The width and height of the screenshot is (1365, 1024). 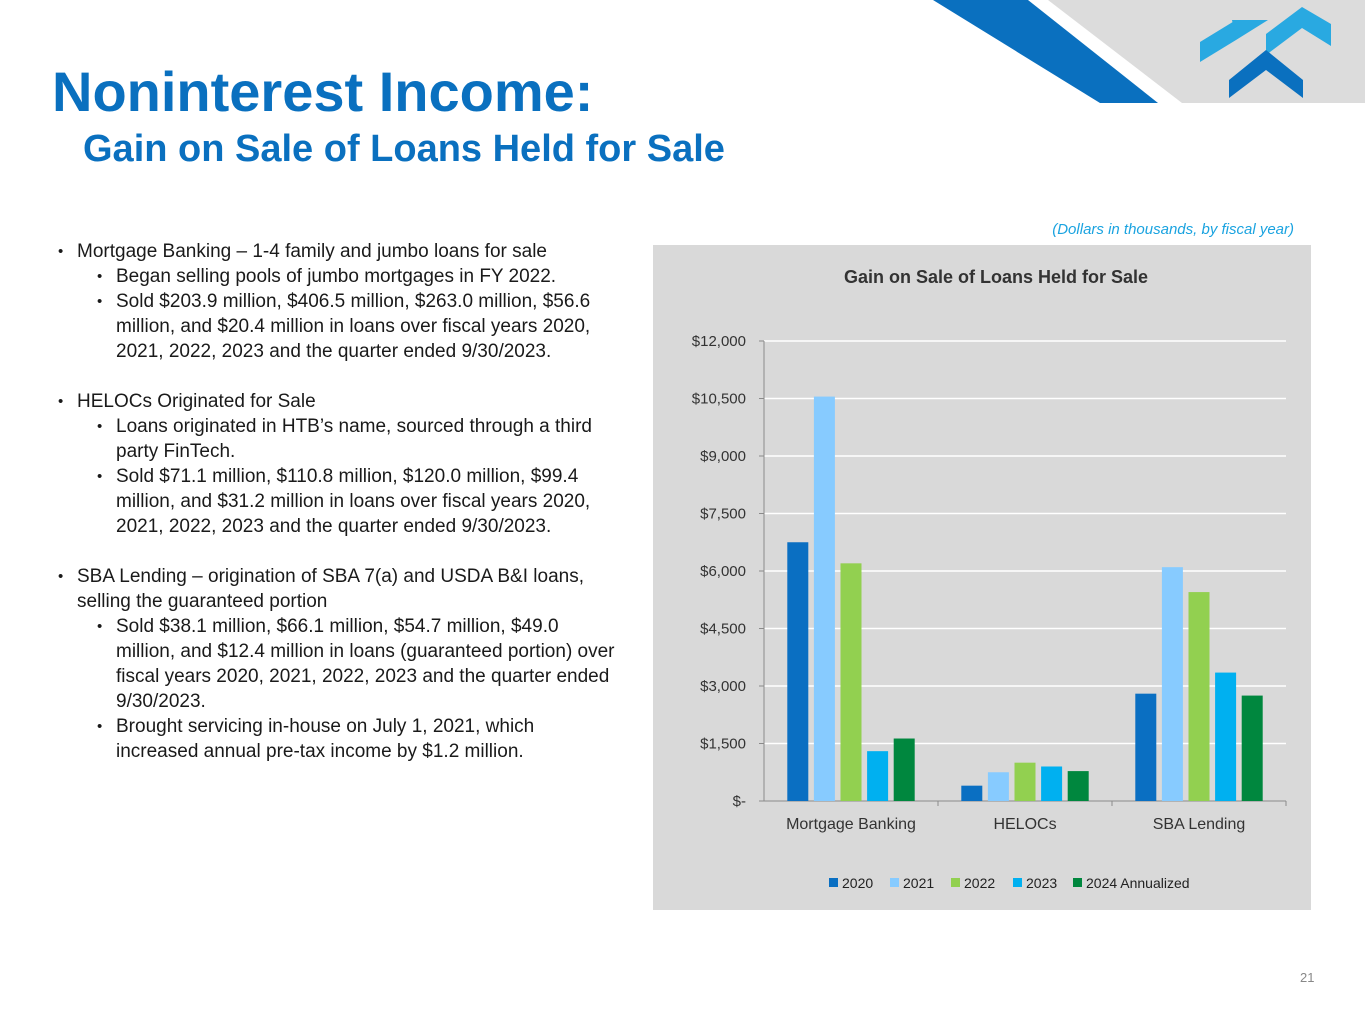 What do you see at coordinates (979, 883) in the screenshot?
I see `legend-label: 2022` at bounding box center [979, 883].